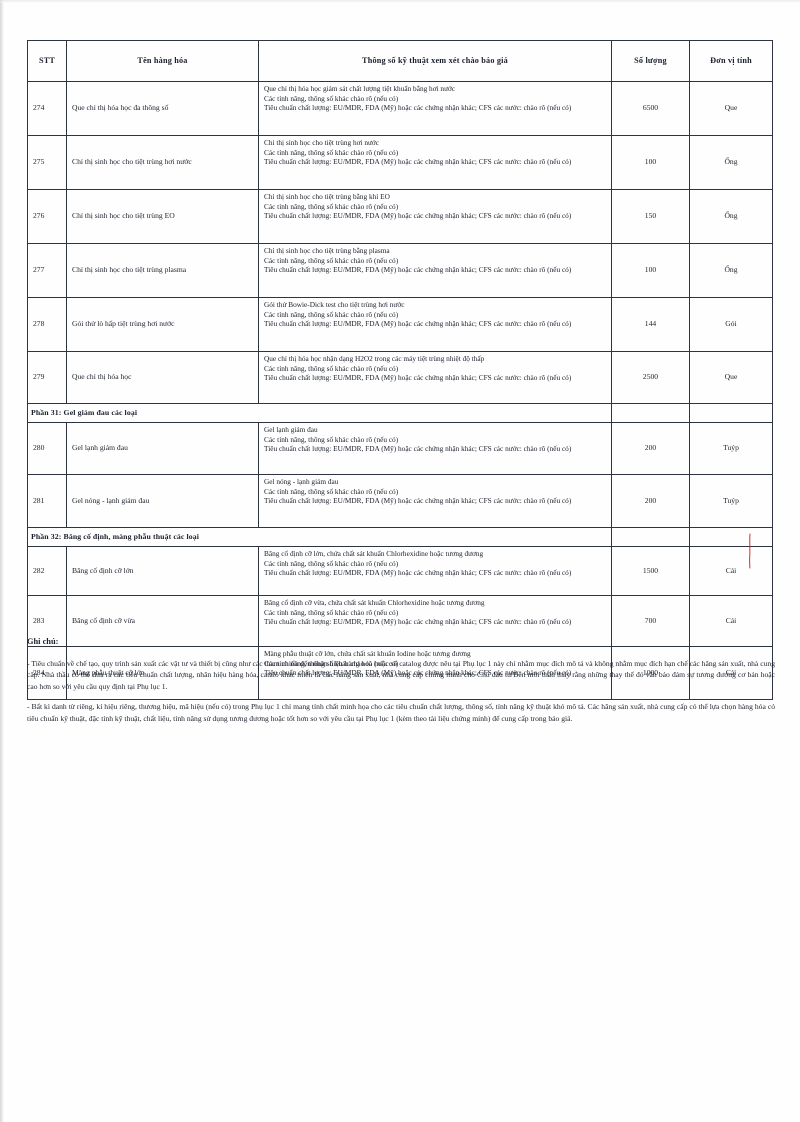 This screenshot has width=800, height=1122. I want to click on cell-qty: 100, so click(650, 270).